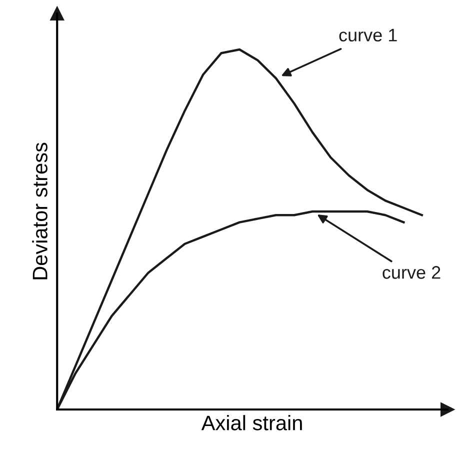 The image size is (476, 450). Describe the element at coordinates (368, 35) in the screenshot. I see `text: curve 1` at that location.